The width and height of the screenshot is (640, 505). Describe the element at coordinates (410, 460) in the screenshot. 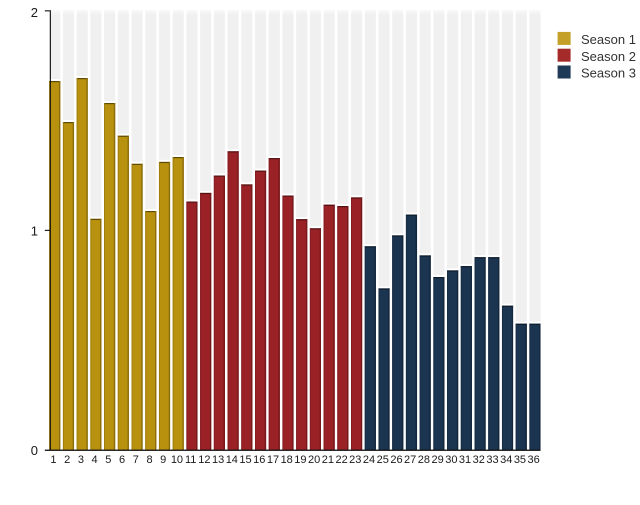

I see `svg-text: 27` at that location.